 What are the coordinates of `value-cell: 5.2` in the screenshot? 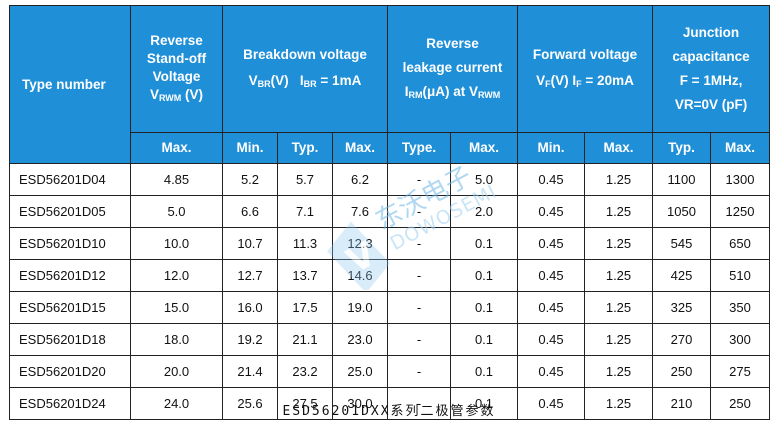 It's located at (250, 179).